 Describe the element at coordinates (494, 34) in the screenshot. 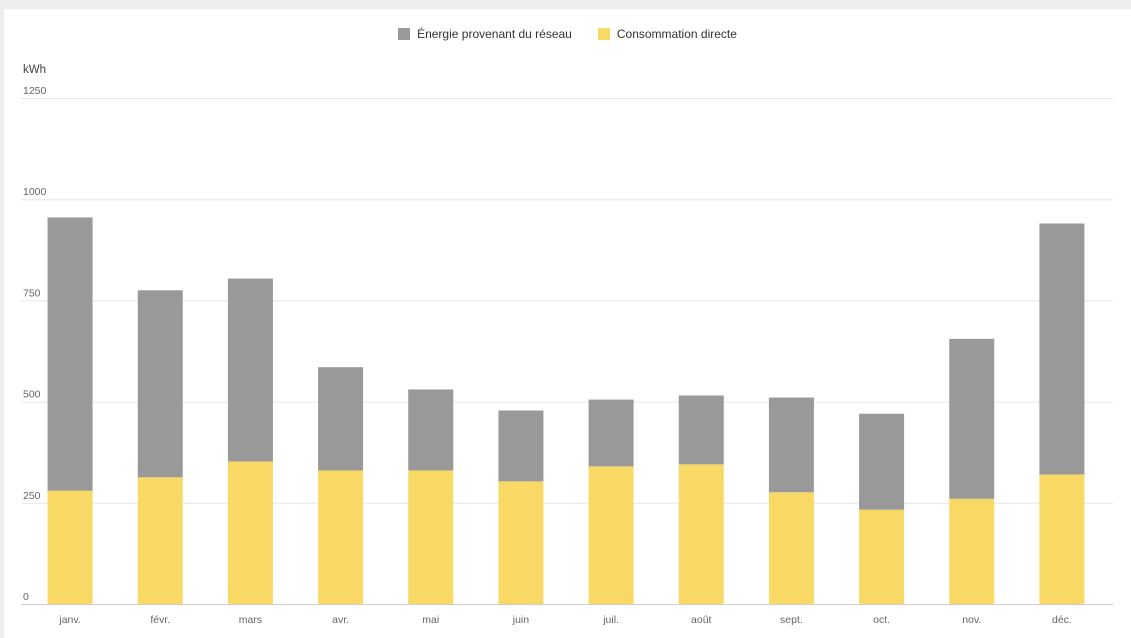

I see `legend-label-grid: Énergie provenant du réseau` at that location.